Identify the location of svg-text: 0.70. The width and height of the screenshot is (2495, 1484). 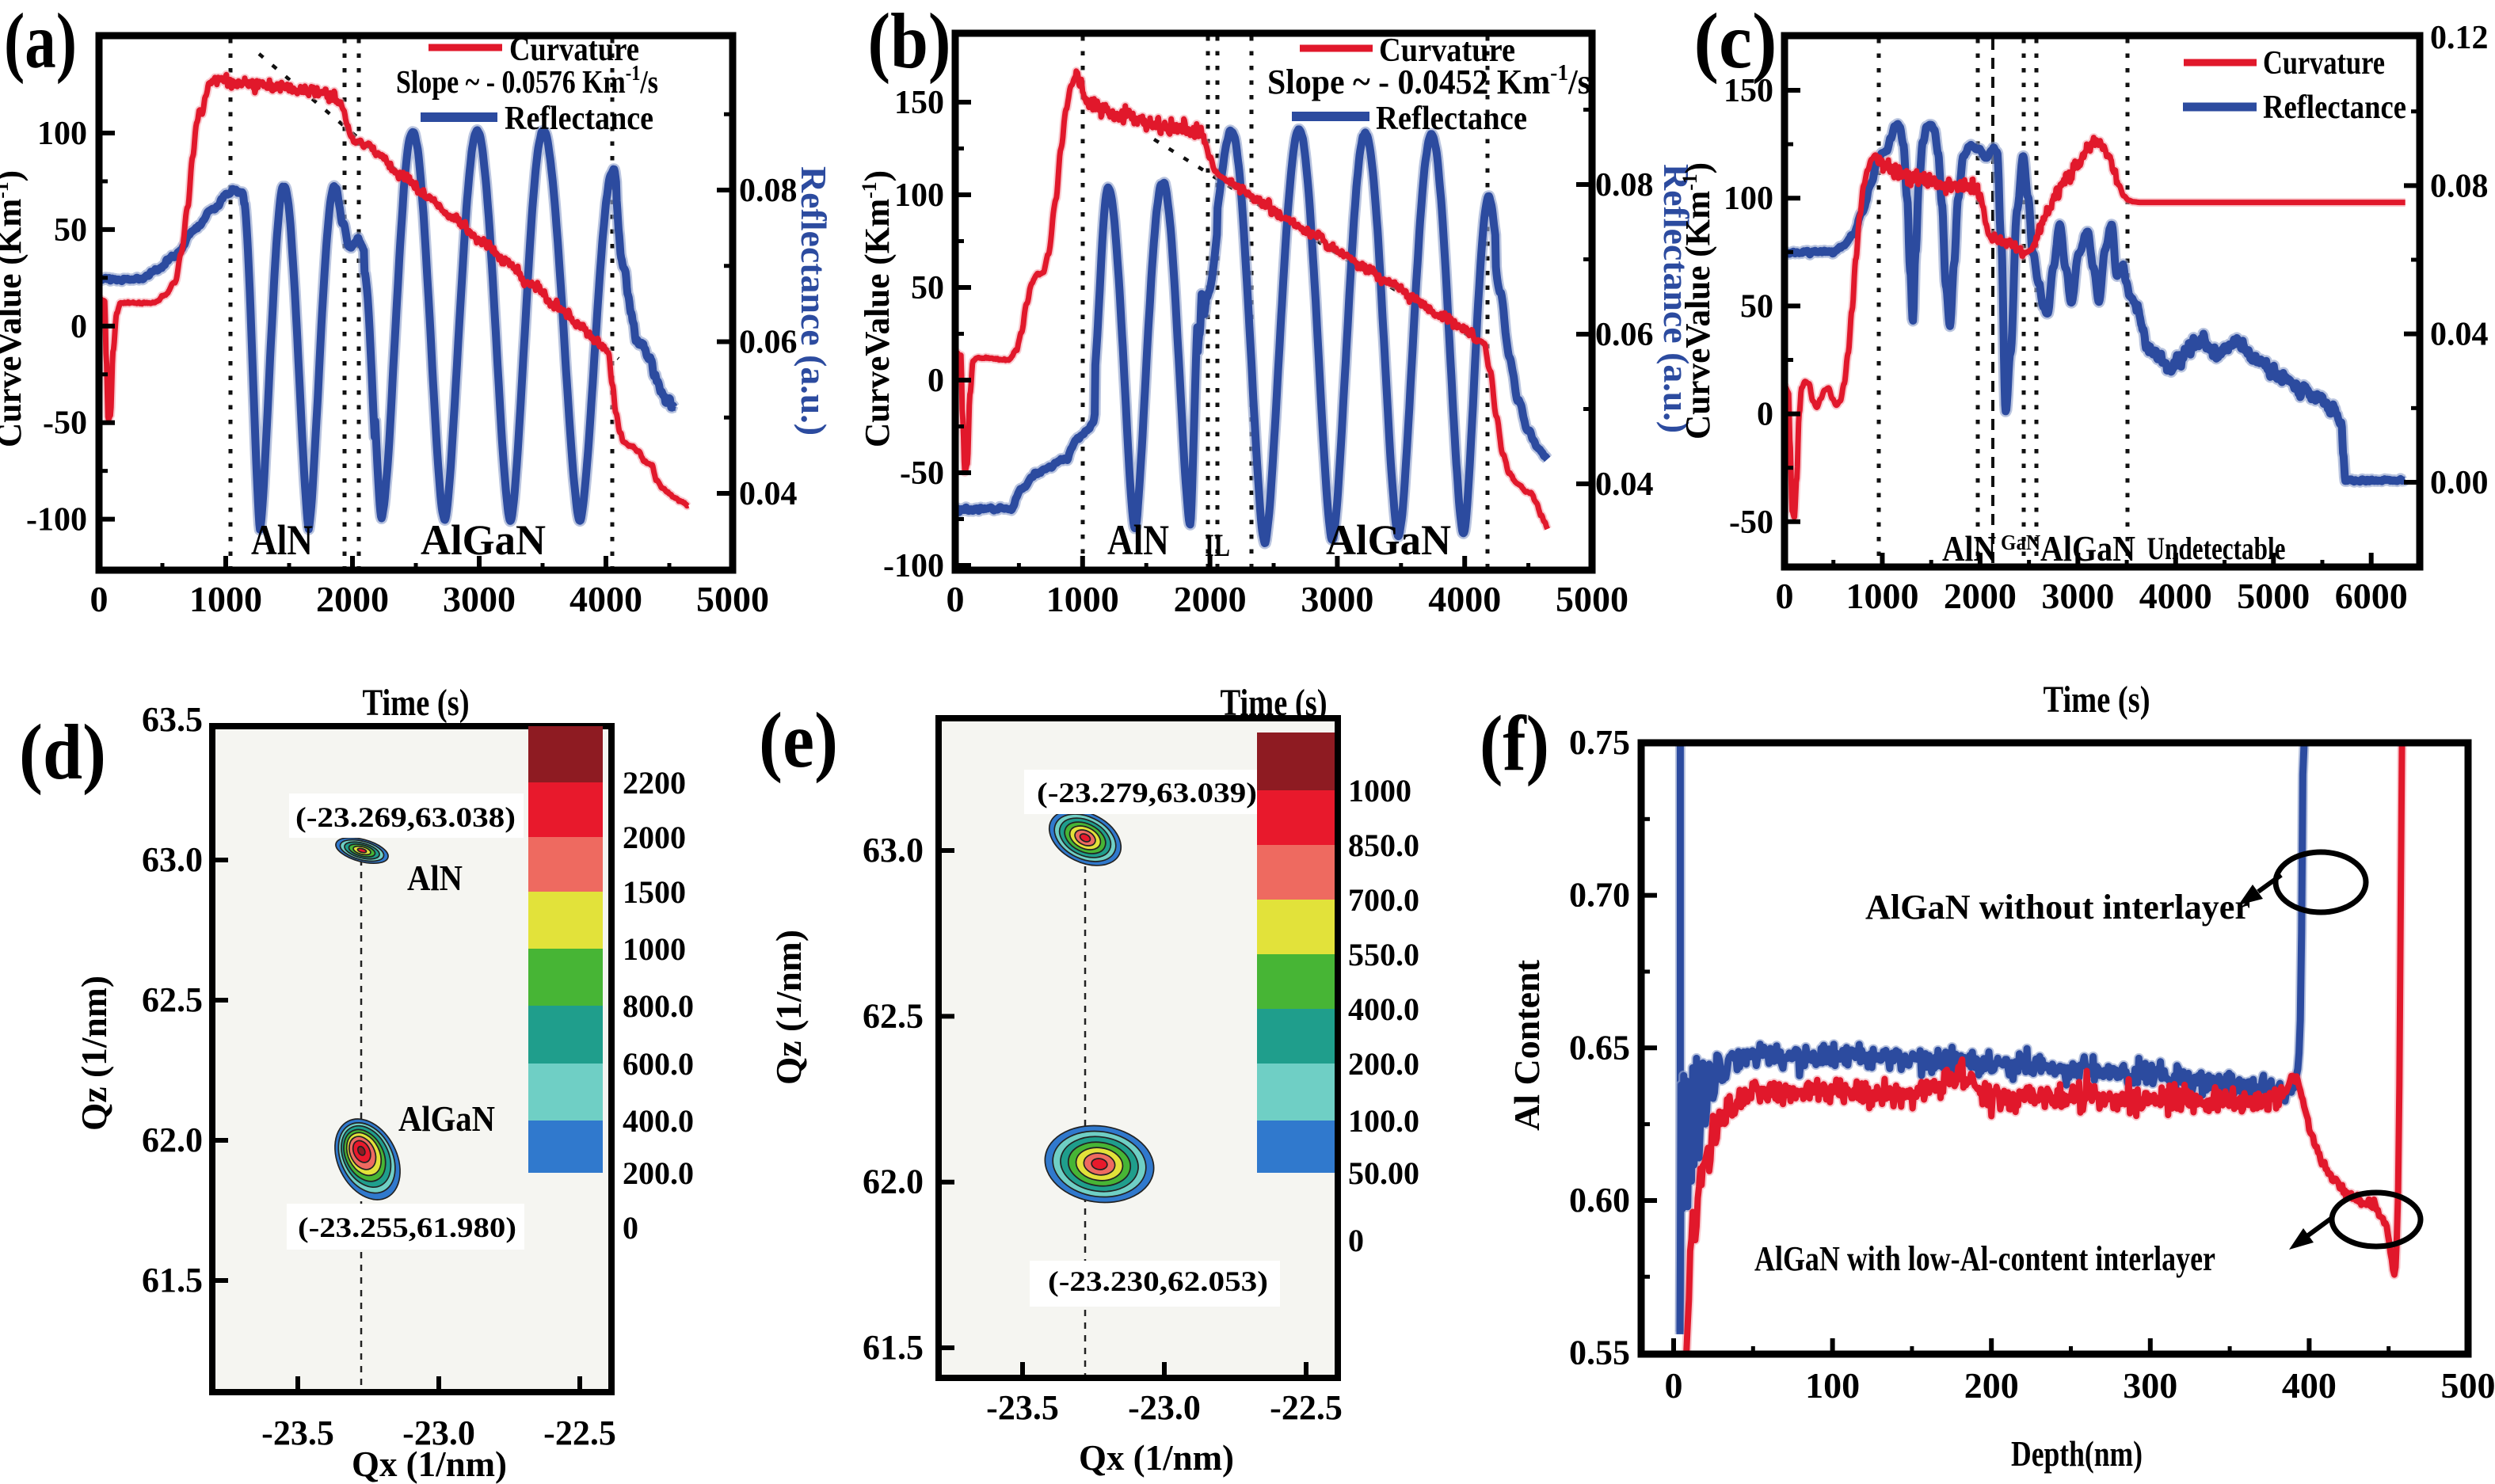
(1599, 895).